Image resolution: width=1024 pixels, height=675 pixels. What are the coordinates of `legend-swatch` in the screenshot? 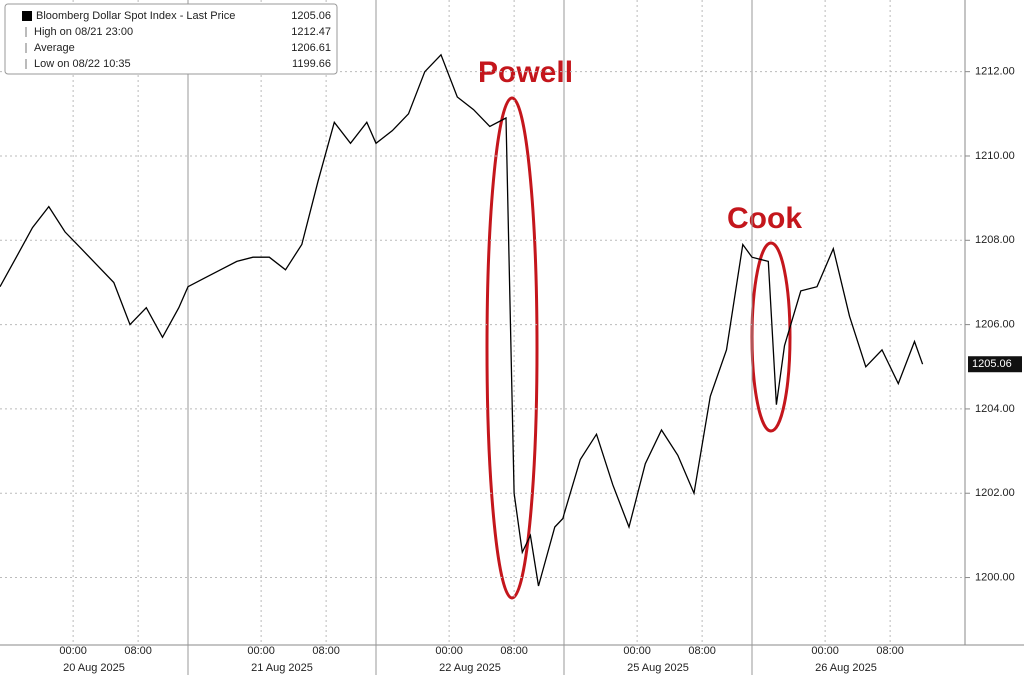 It's located at (27, 16).